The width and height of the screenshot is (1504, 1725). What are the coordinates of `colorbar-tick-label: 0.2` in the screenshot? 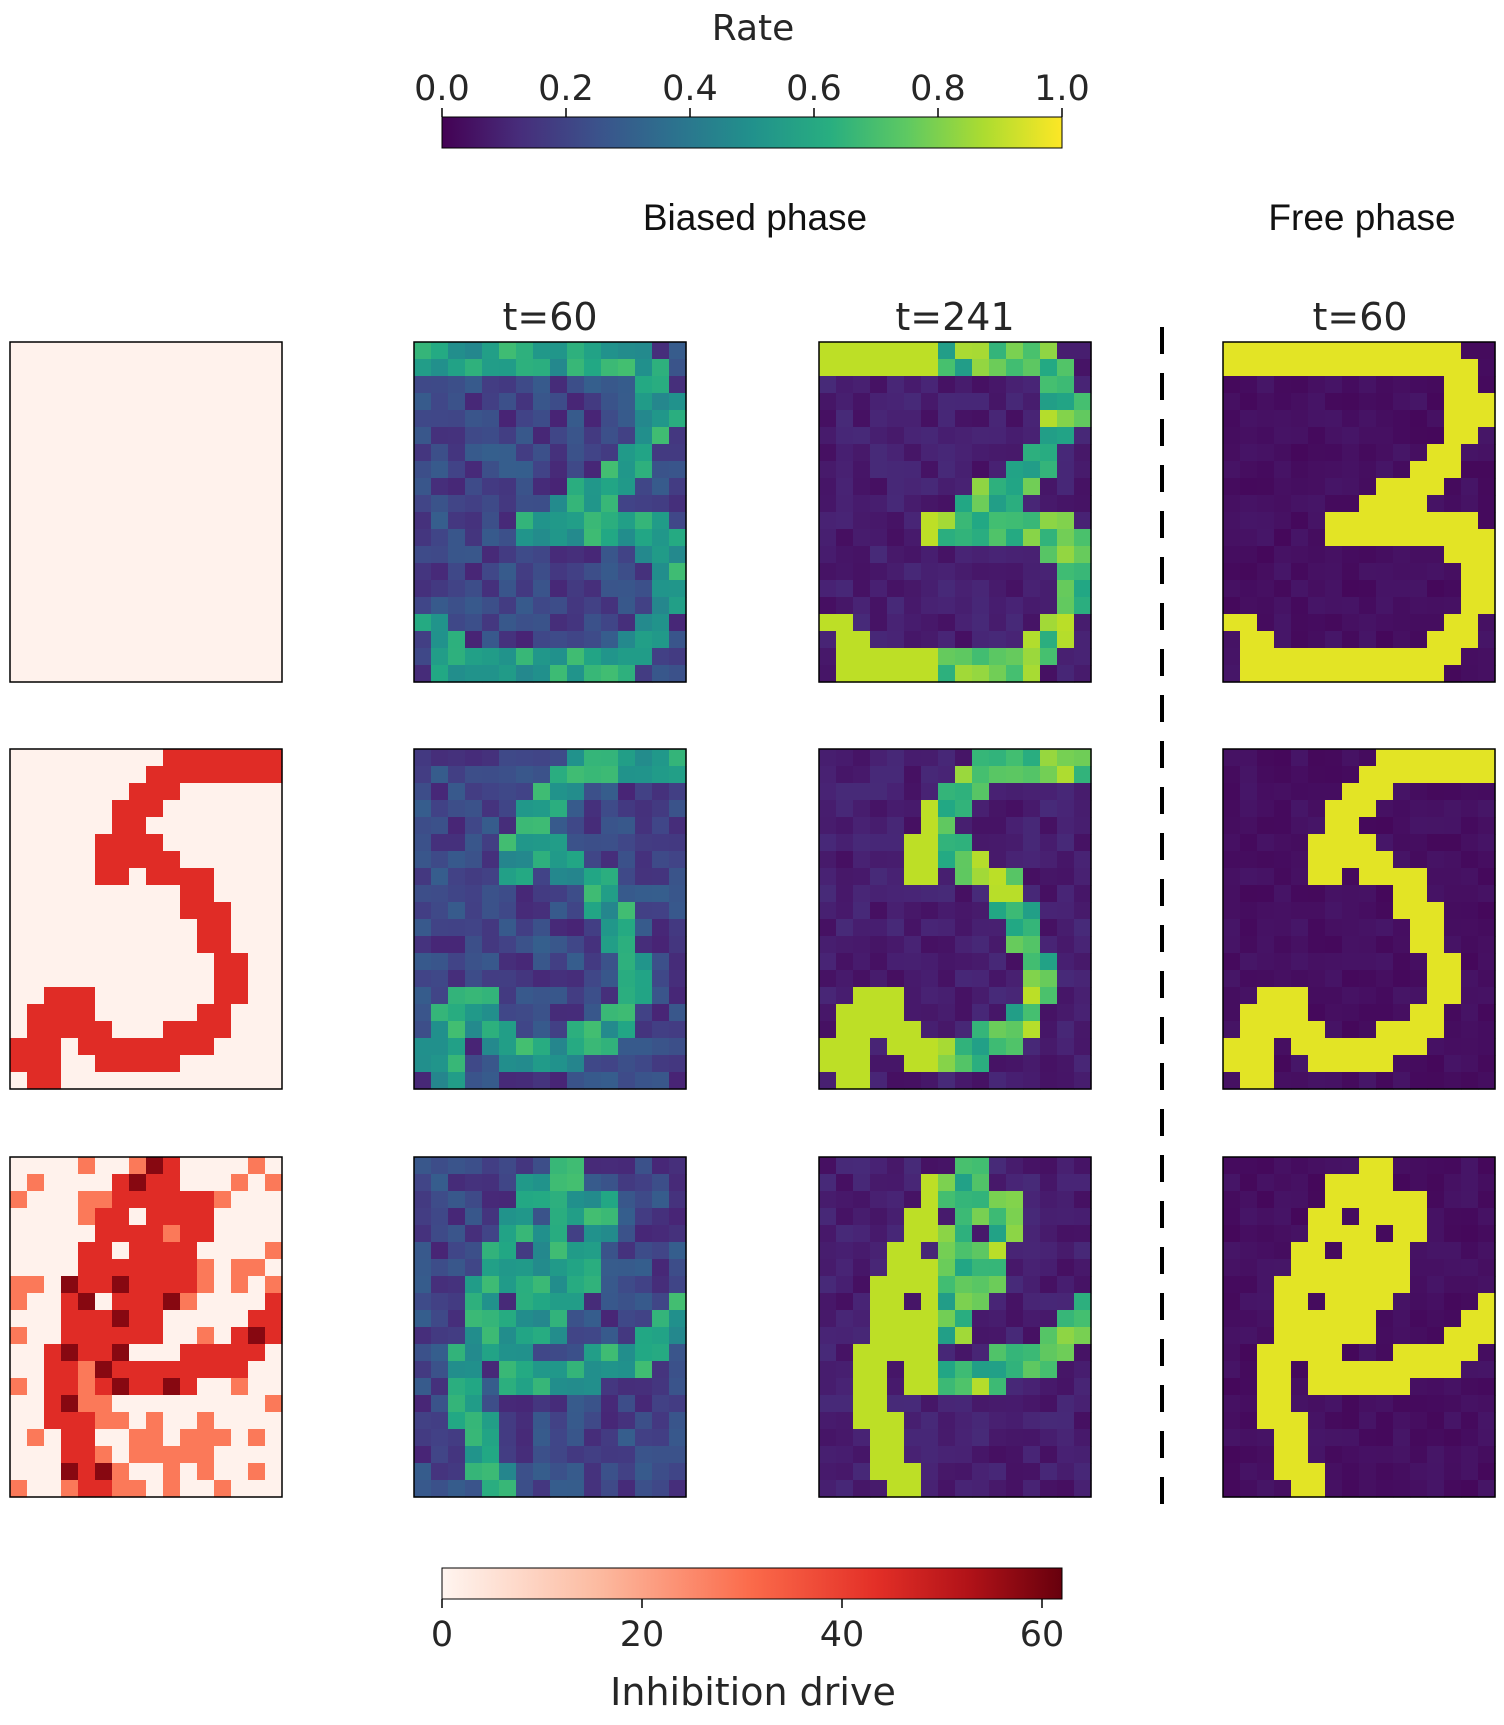 It's located at (566, 89).